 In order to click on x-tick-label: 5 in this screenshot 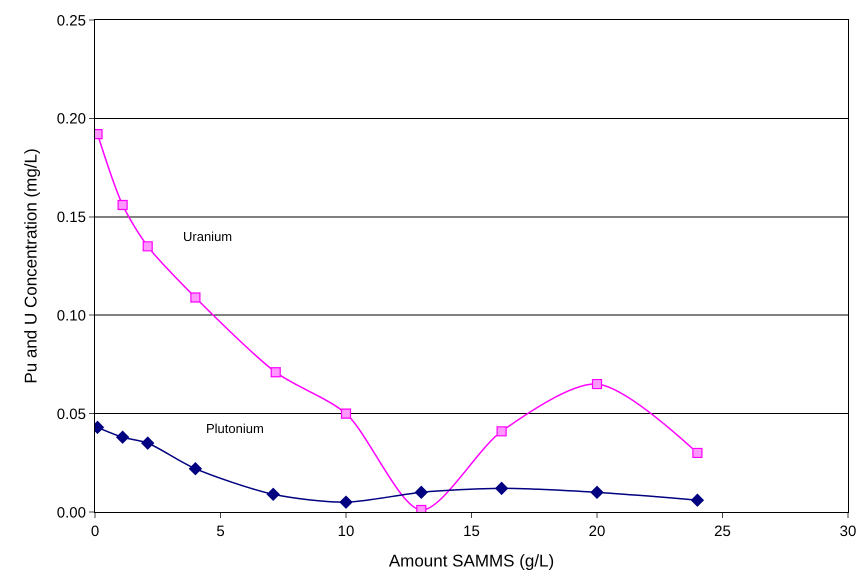, I will do `click(220, 531)`.